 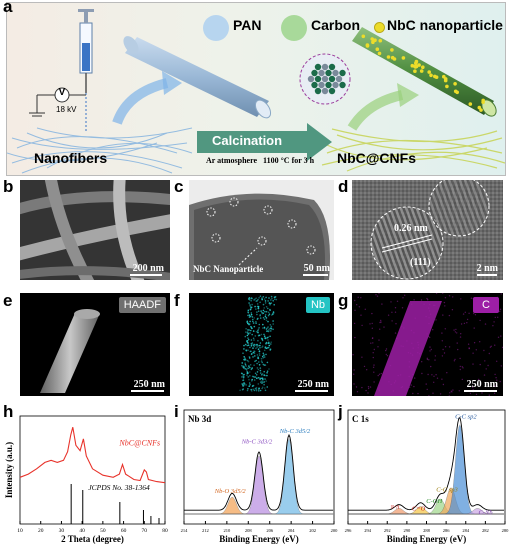 I want to click on scale-bar-f: 250 nm, so click(x=313, y=384).